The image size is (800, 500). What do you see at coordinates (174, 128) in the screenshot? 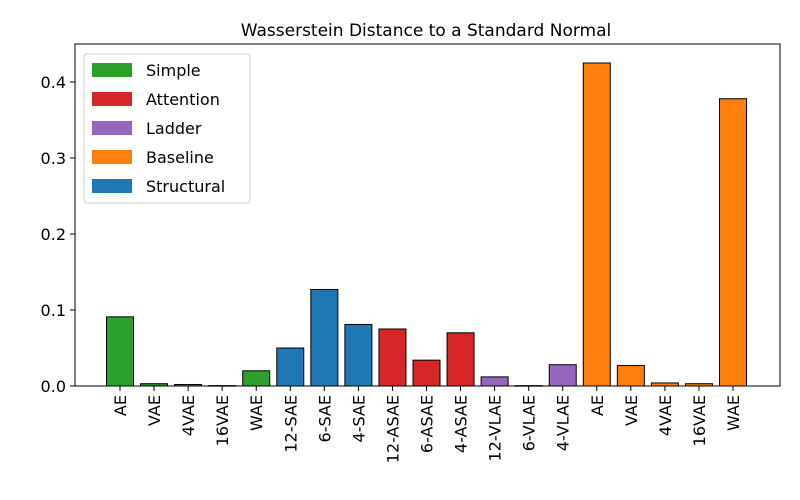
I see `legend-label: Ladder` at bounding box center [174, 128].